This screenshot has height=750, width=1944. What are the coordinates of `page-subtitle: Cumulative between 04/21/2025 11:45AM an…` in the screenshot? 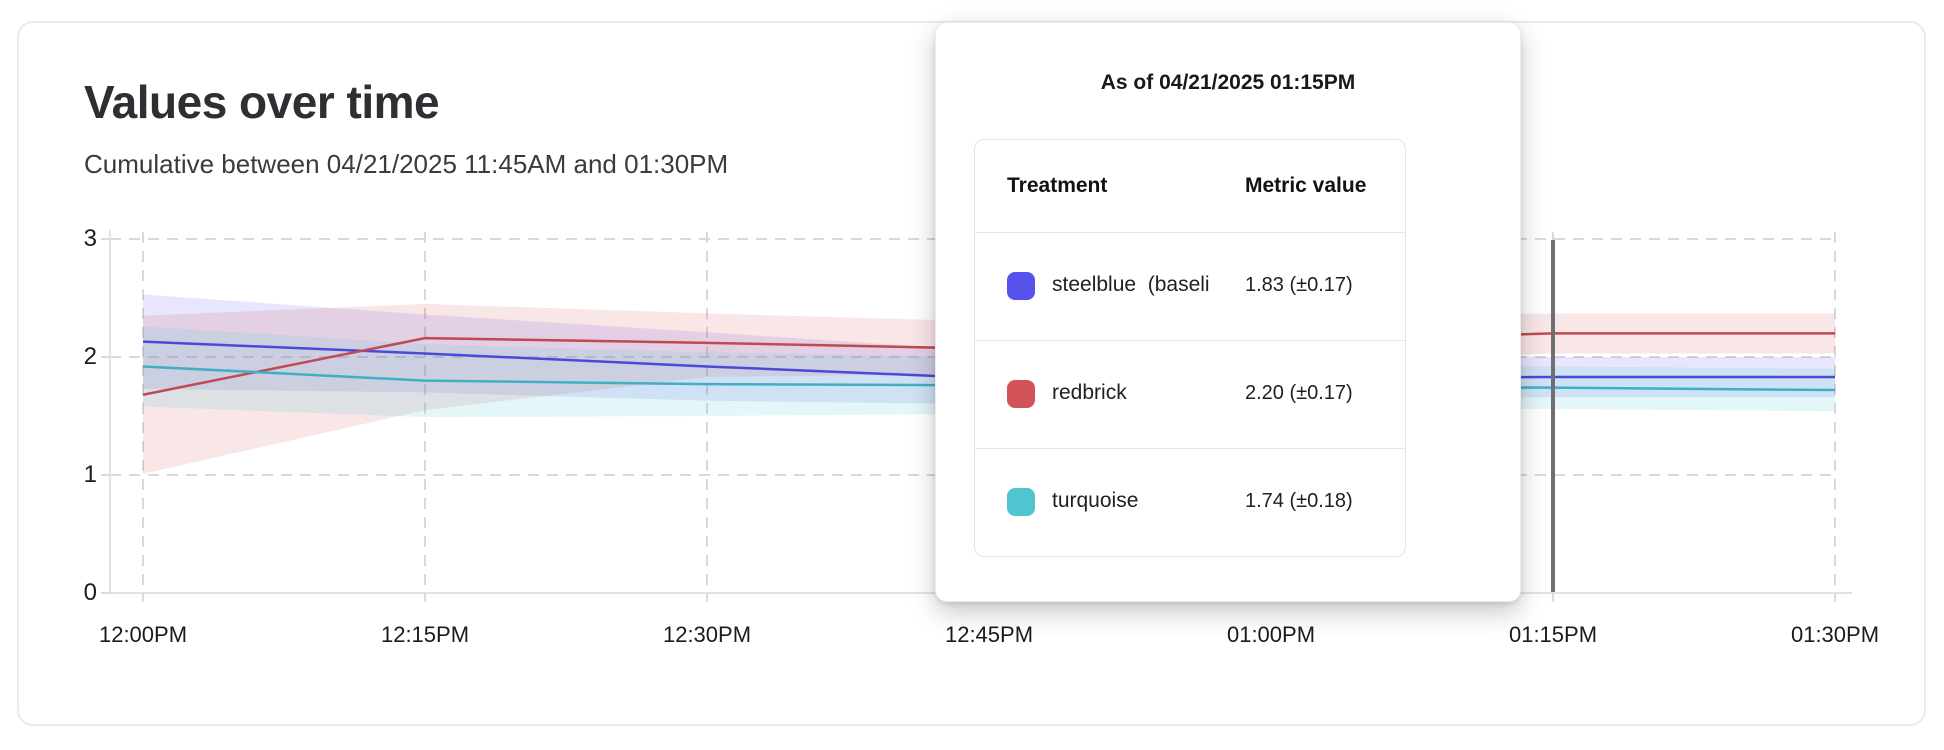 It's located at (406, 164).